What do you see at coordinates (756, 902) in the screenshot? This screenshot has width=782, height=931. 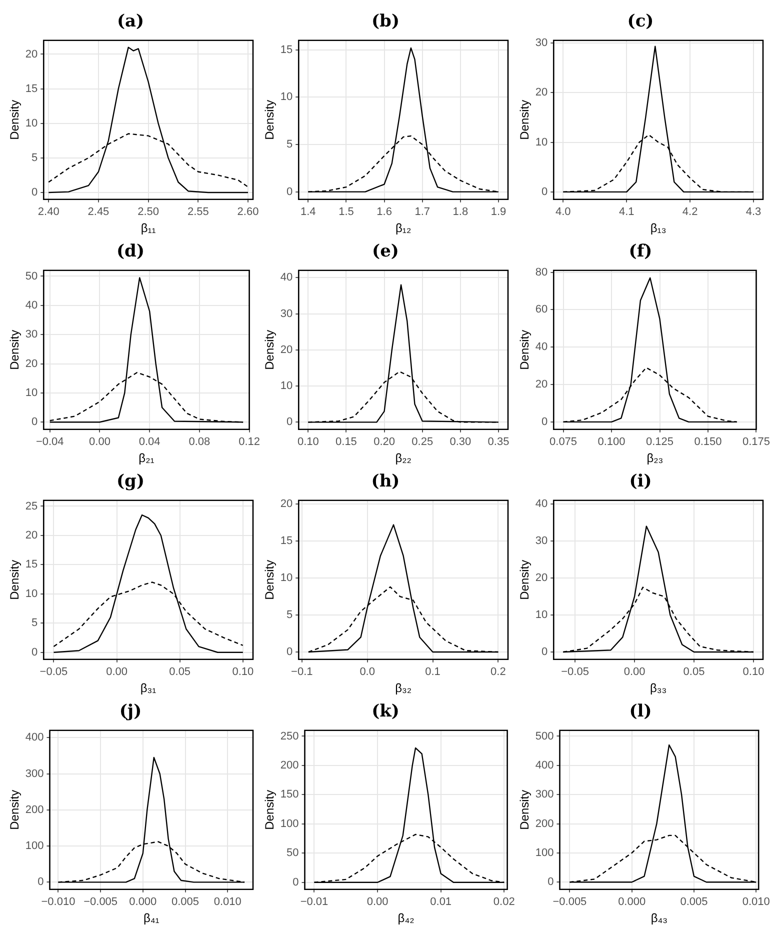 I see `x-tick-label: 0.010` at bounding box center [756, 902].